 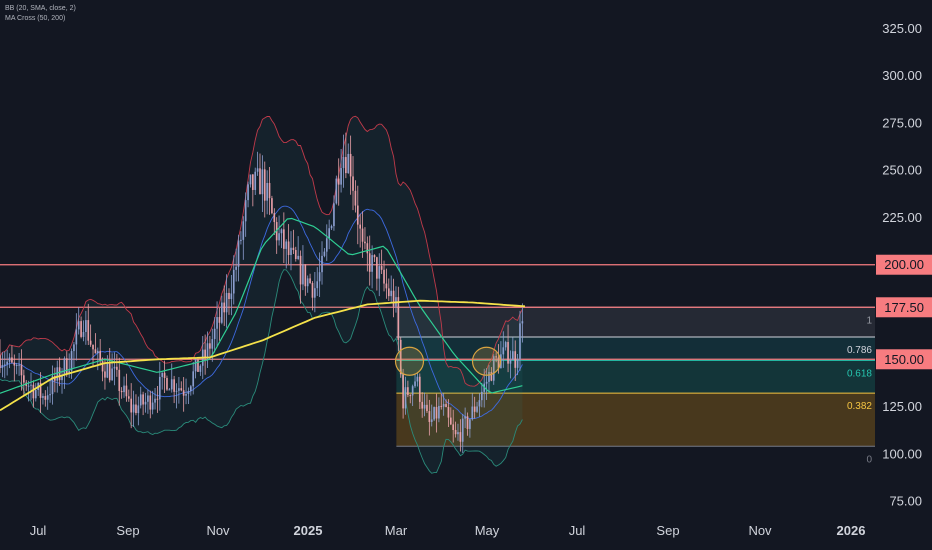 What do you see at coordinates (869, 459) in the screenshot?
I see `fib-label-4: 0` at bounding box center [869, 459].